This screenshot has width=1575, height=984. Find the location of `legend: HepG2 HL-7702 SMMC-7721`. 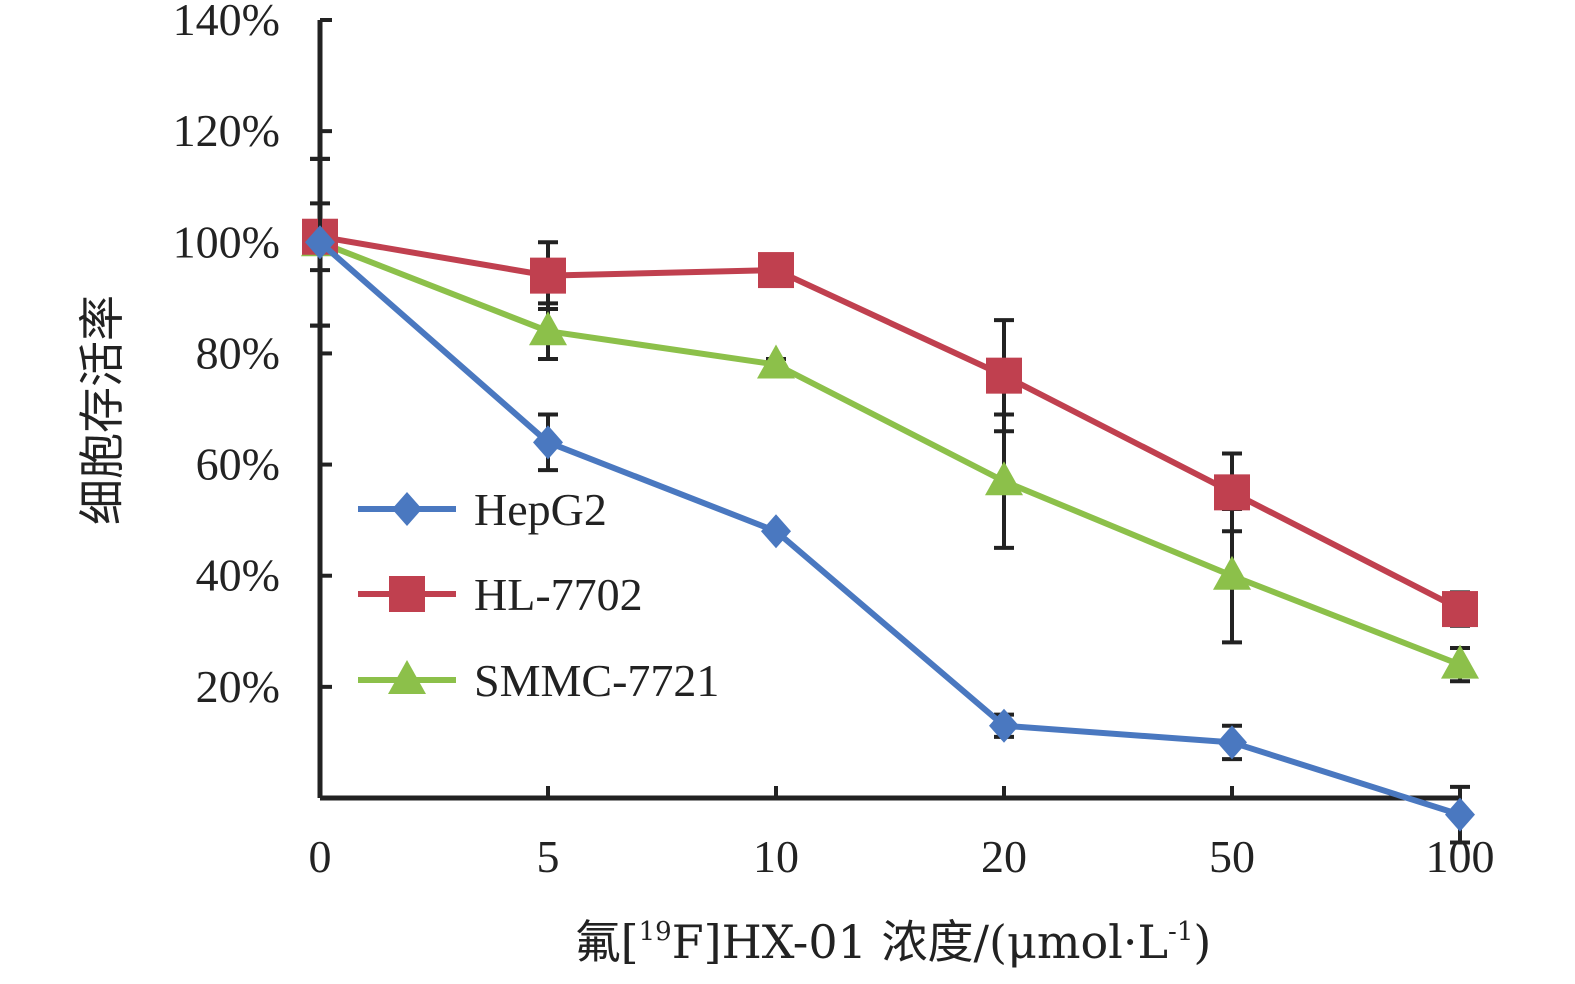

legend: HepG2 HL-7702 SMMC-7721 is located at coordinates (538, 595).